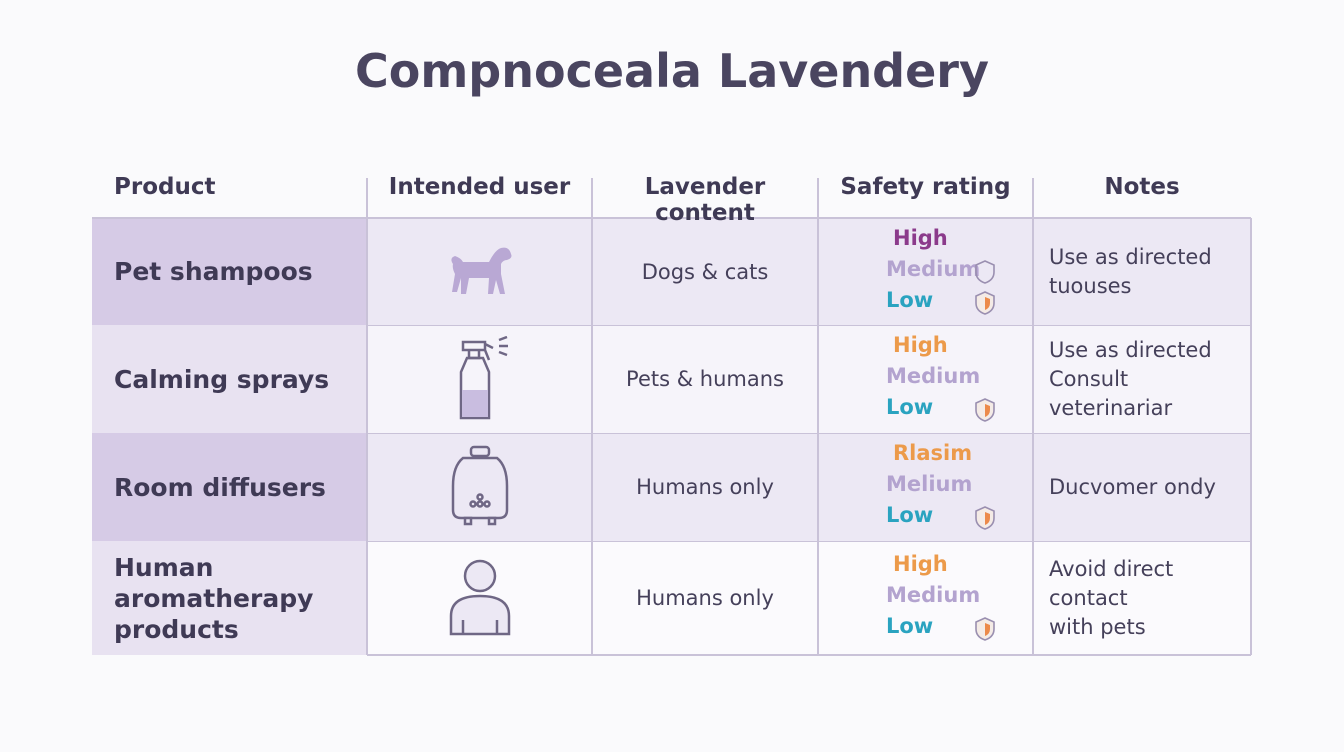  Describe the element at coordinates (220, 487) in the screenshot. I see `product: Room diffusers` at that location.